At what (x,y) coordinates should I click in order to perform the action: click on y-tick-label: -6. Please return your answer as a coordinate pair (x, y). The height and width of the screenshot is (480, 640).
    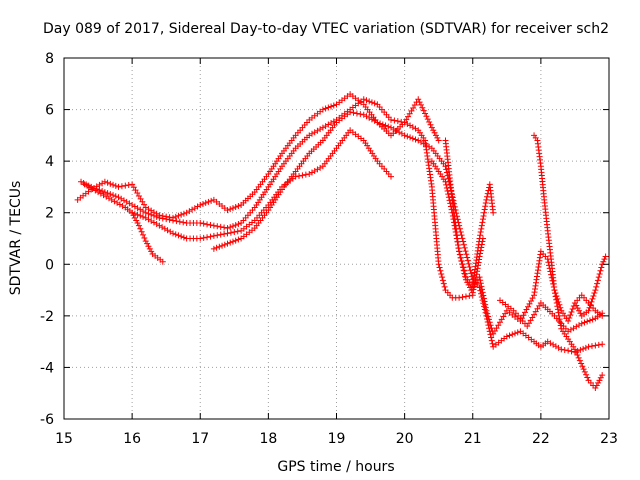
    Looking at the image, I should click on (47, 420).